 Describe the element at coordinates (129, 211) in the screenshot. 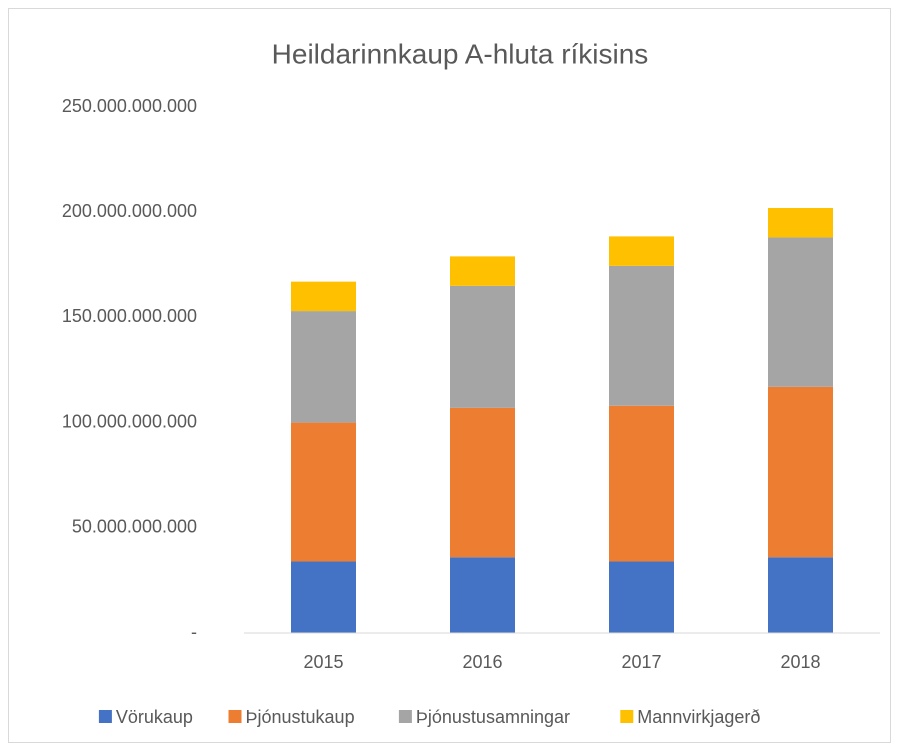

I see `y-tick-label: 200.000.000.000` at that location.